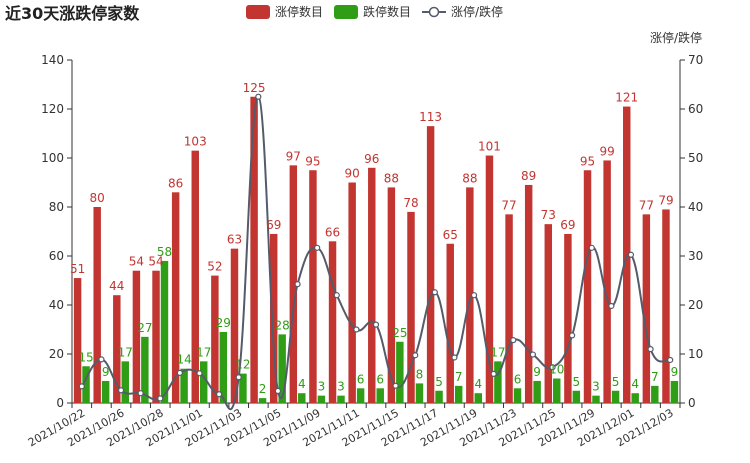 The width and height of the screenshot is (750, 463). Describe the element at coordinates (430, 117) in the screenshot. I see `data-label-limit-up: 113` at that location.